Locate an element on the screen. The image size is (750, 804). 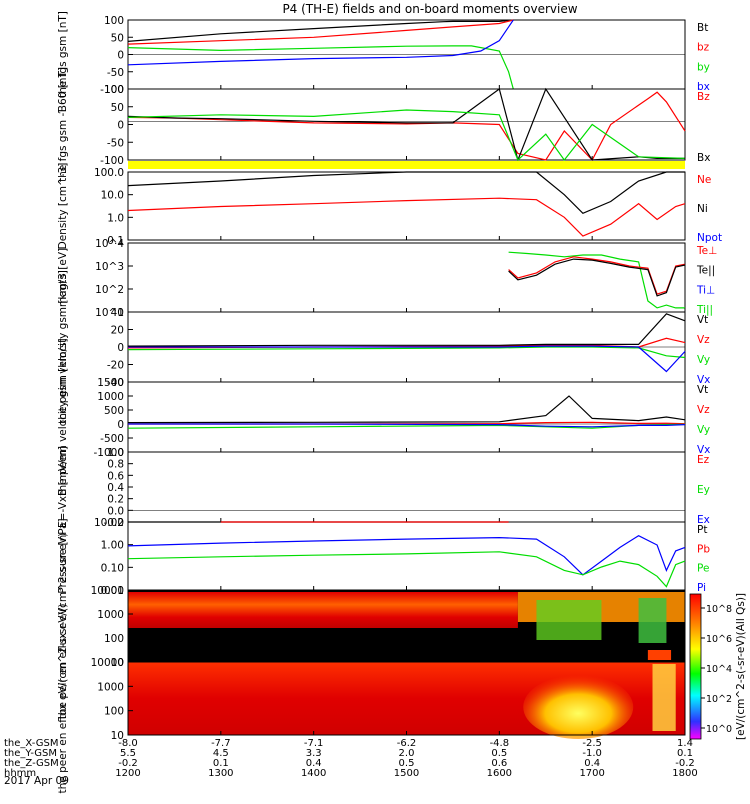
y-tick-label: -100 is located at coordinates (112, 90).